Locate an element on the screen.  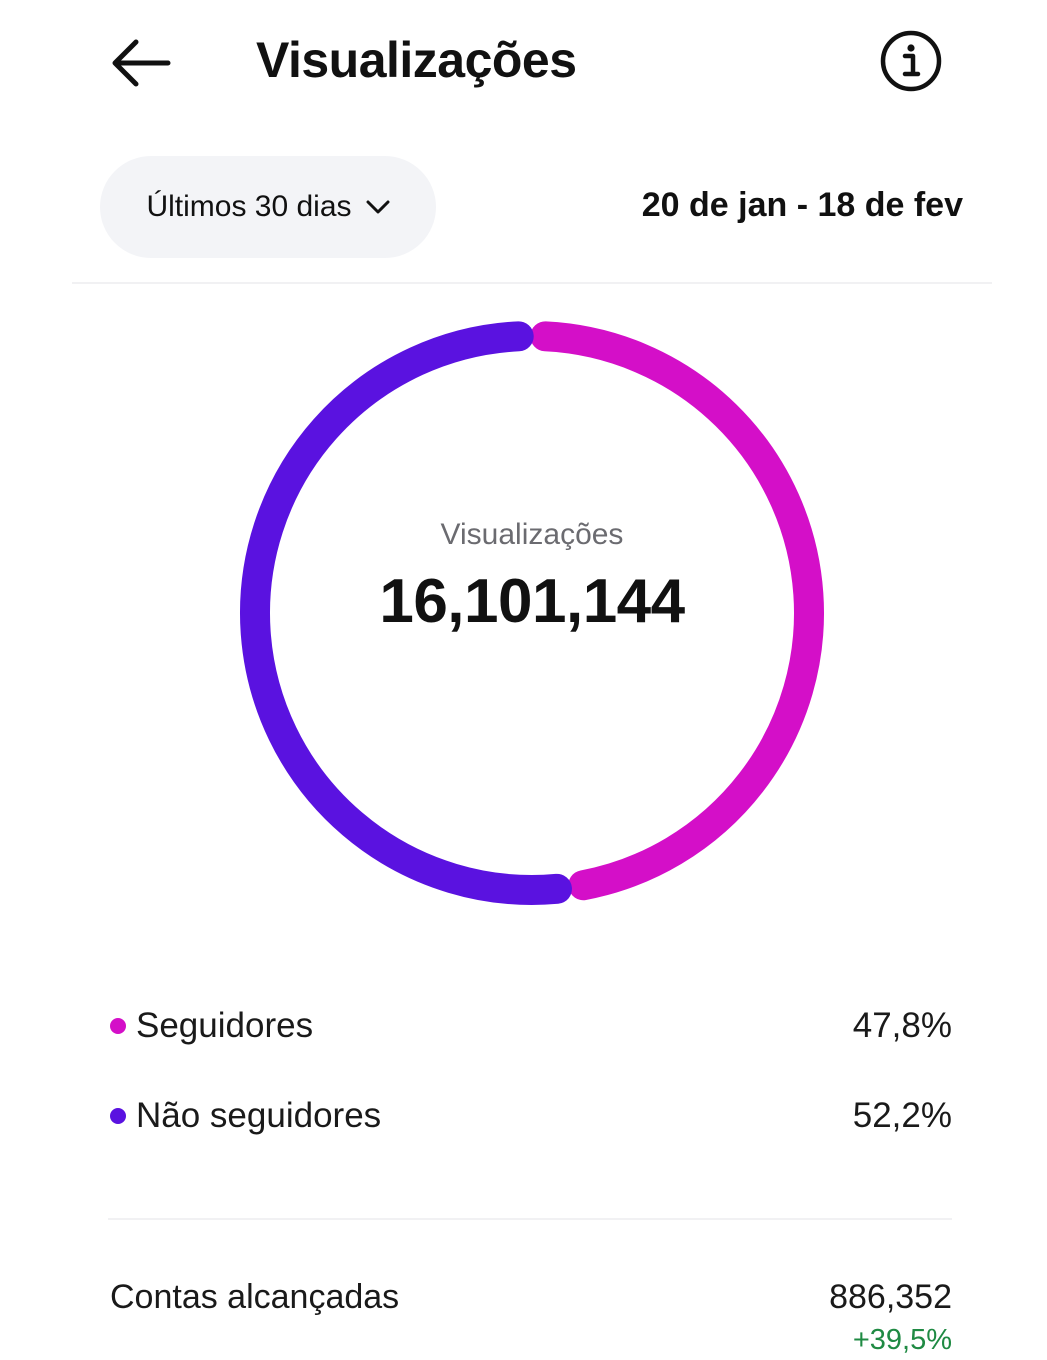
legend-item-non-followers: Não seguidores 52,2% is located at coordinates (530, 1121).